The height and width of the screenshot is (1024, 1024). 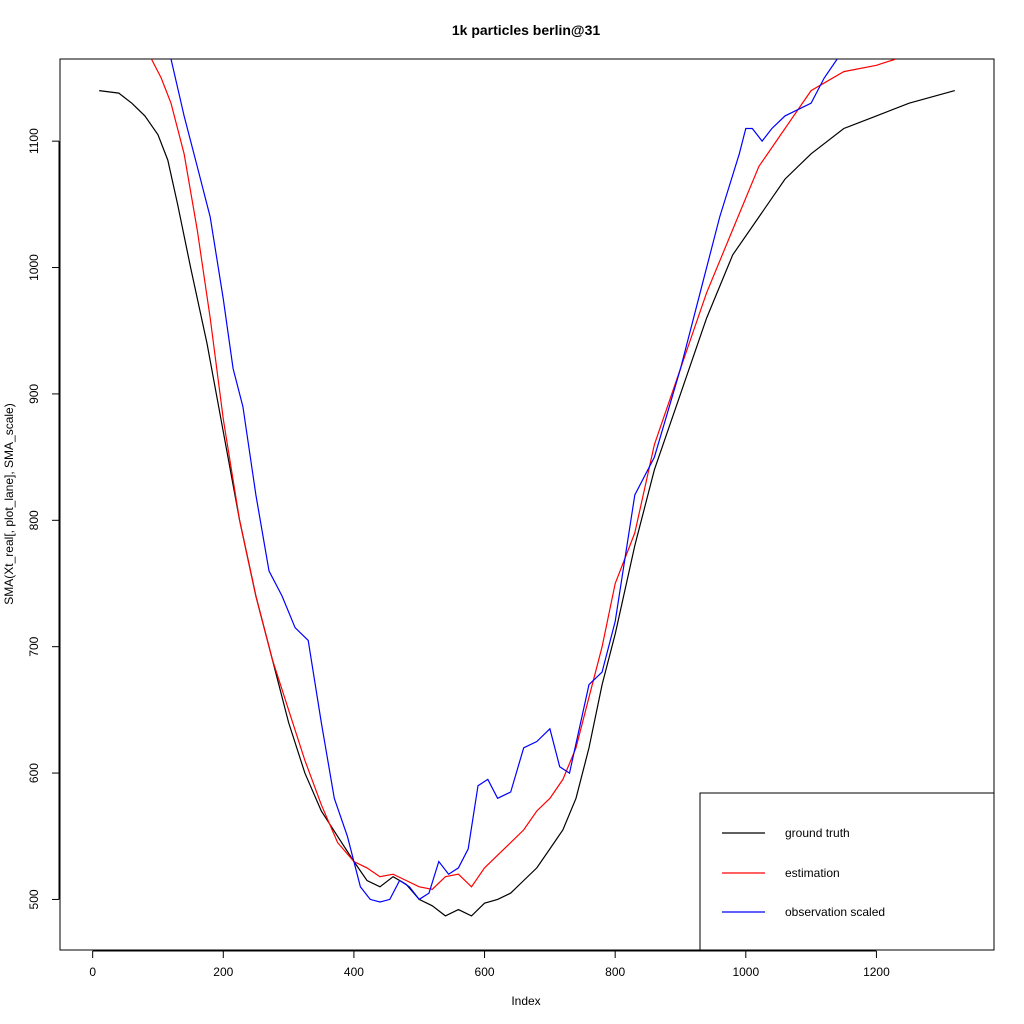 What do you see at coordinates (43, 518) in the screenshot?
I see `y-axis: 500 600 700 800 900 1000 1100` at bounding box center [43, 518].